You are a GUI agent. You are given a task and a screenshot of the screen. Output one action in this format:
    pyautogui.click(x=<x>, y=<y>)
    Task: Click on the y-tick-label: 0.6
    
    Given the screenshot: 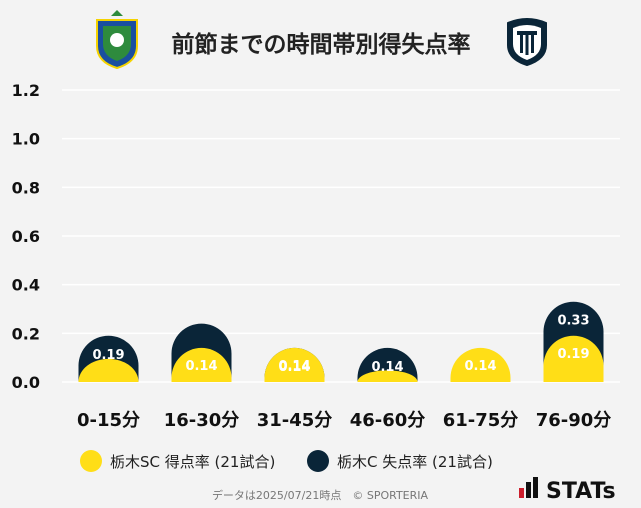 What is the action you would take?
    pyautogui.click(x=26, y=236)
    